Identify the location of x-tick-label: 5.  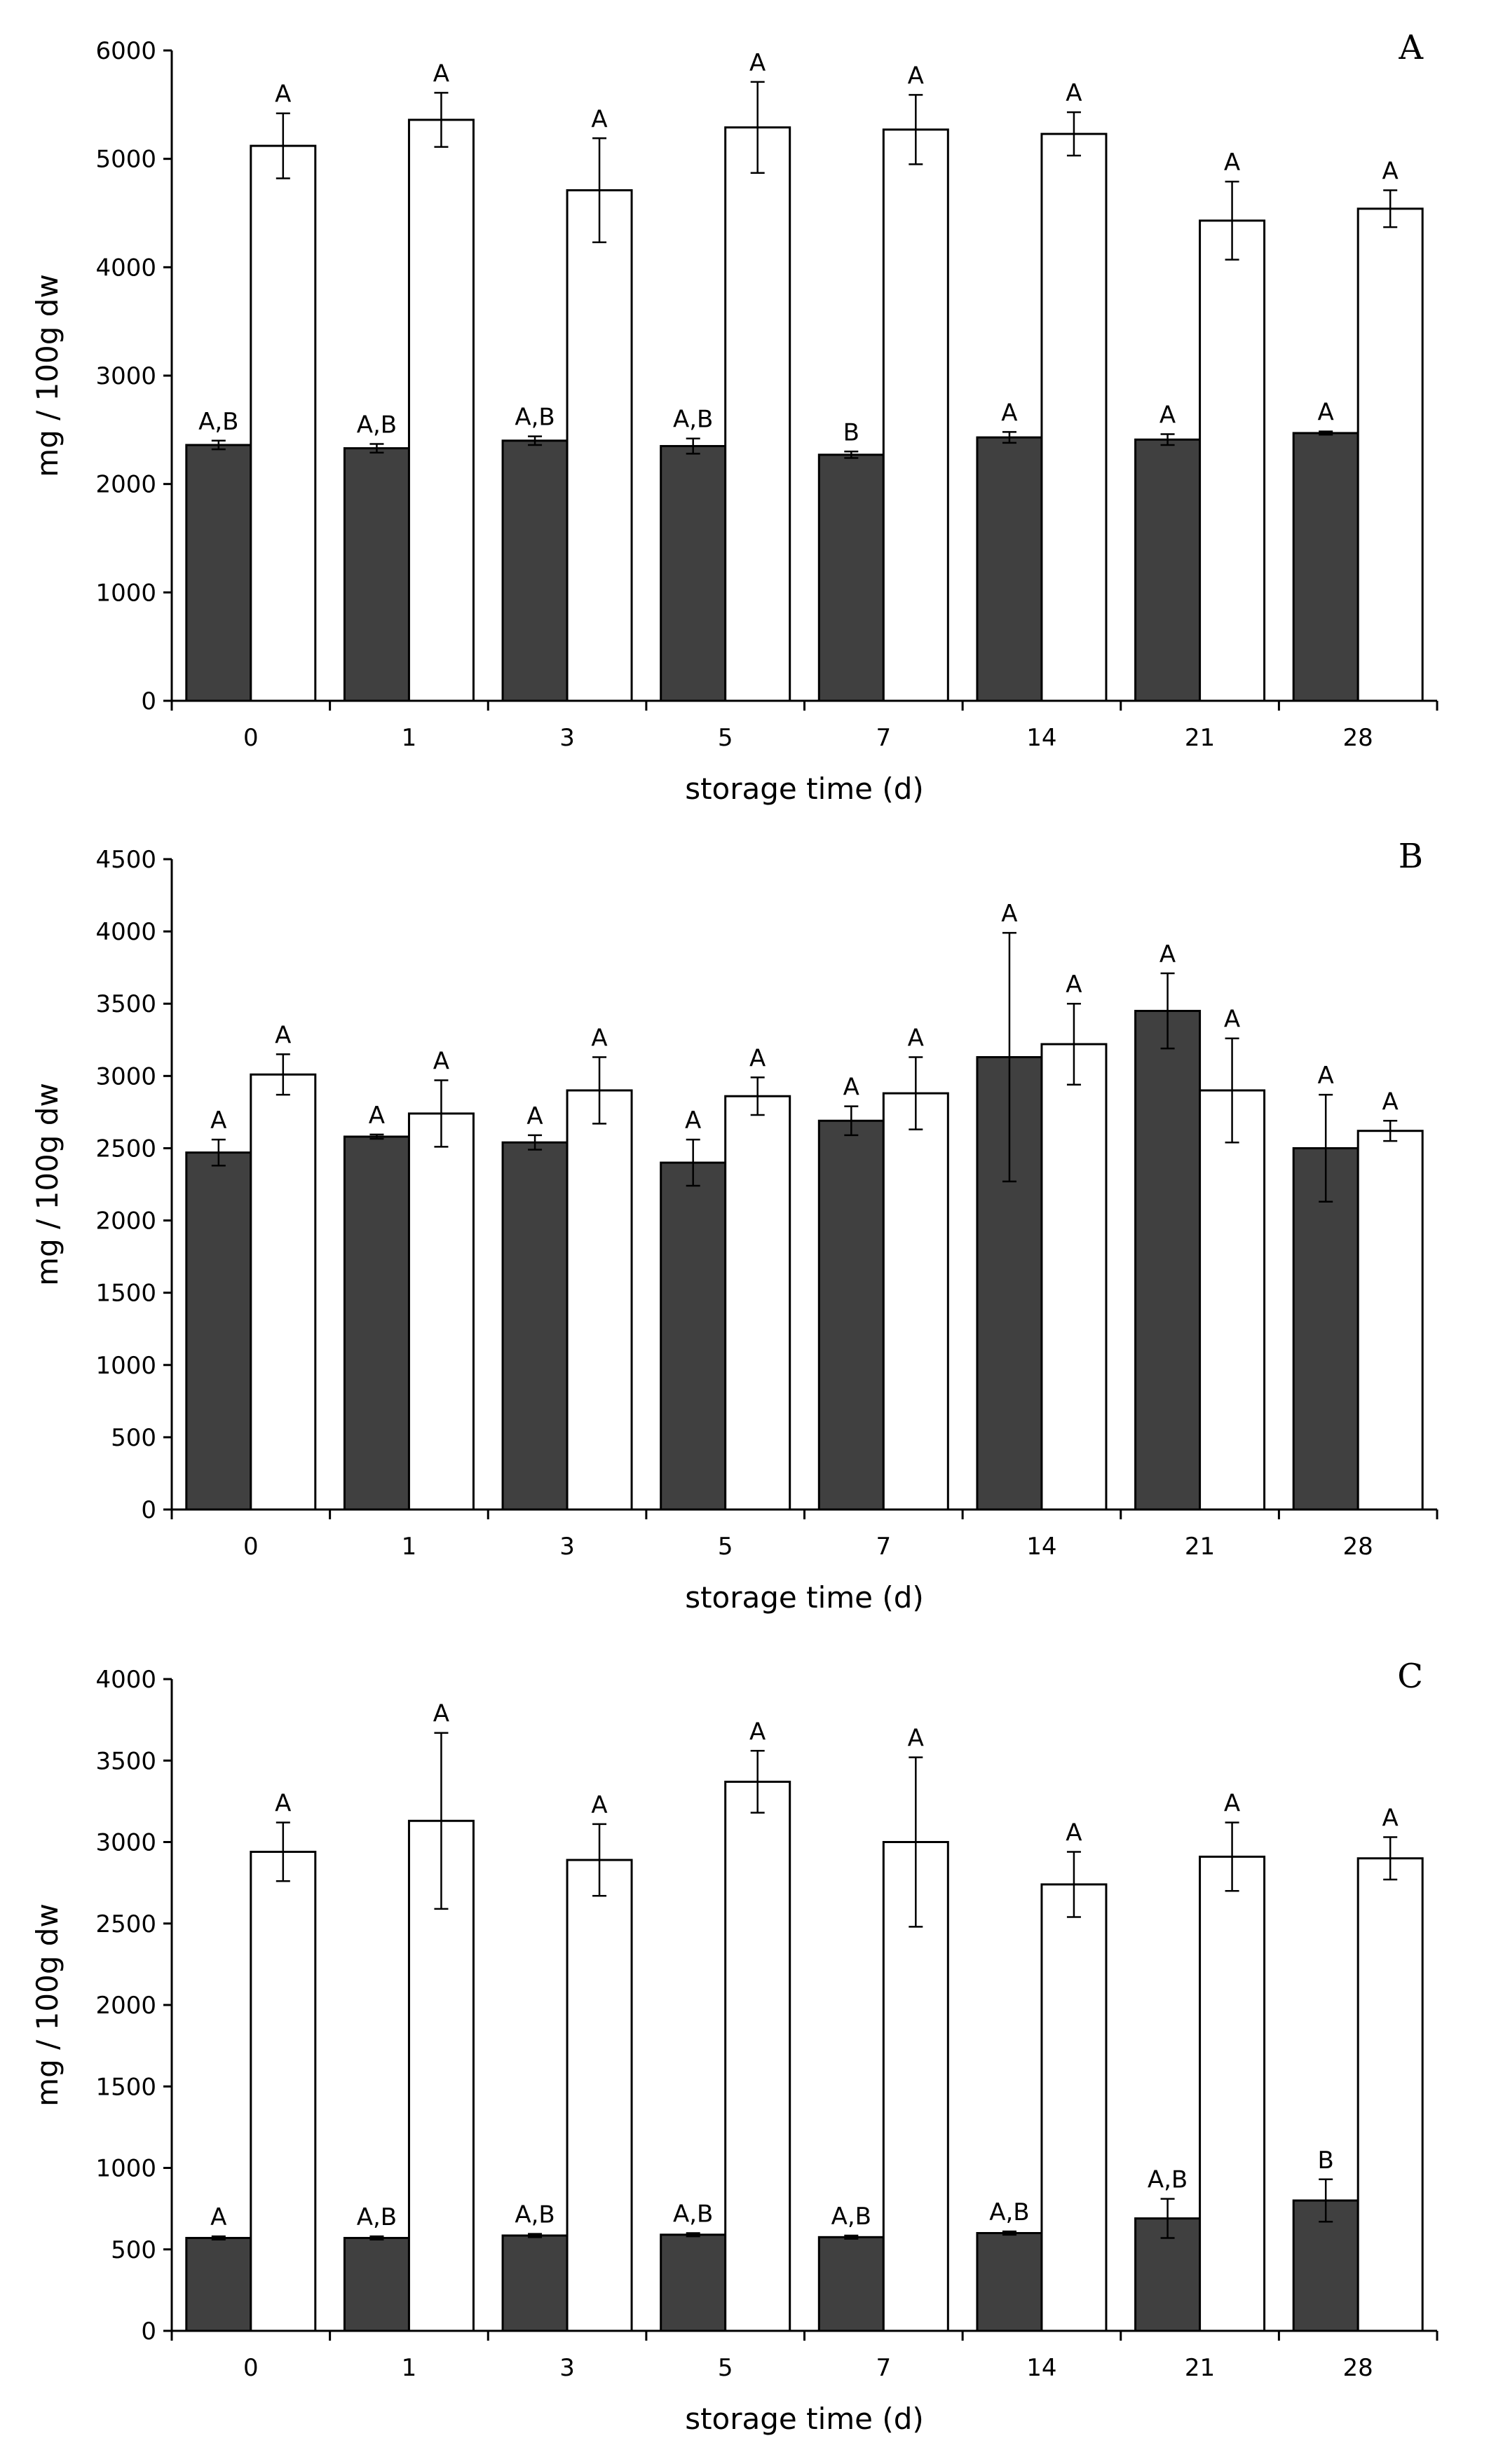
(725, 738).